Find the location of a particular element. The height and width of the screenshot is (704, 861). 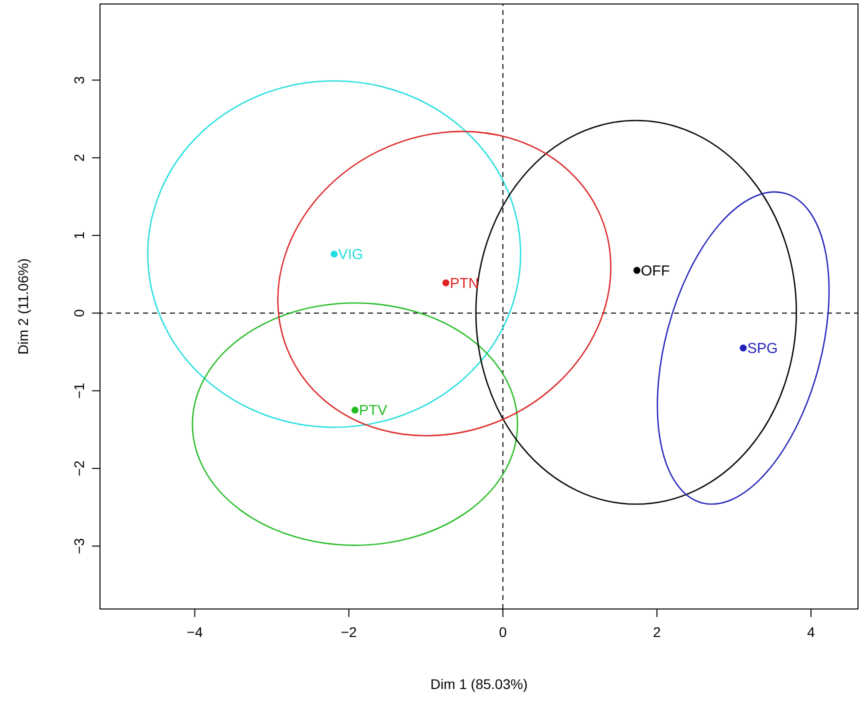

x-tick-label: −2 is located at coordinates (349, 632).